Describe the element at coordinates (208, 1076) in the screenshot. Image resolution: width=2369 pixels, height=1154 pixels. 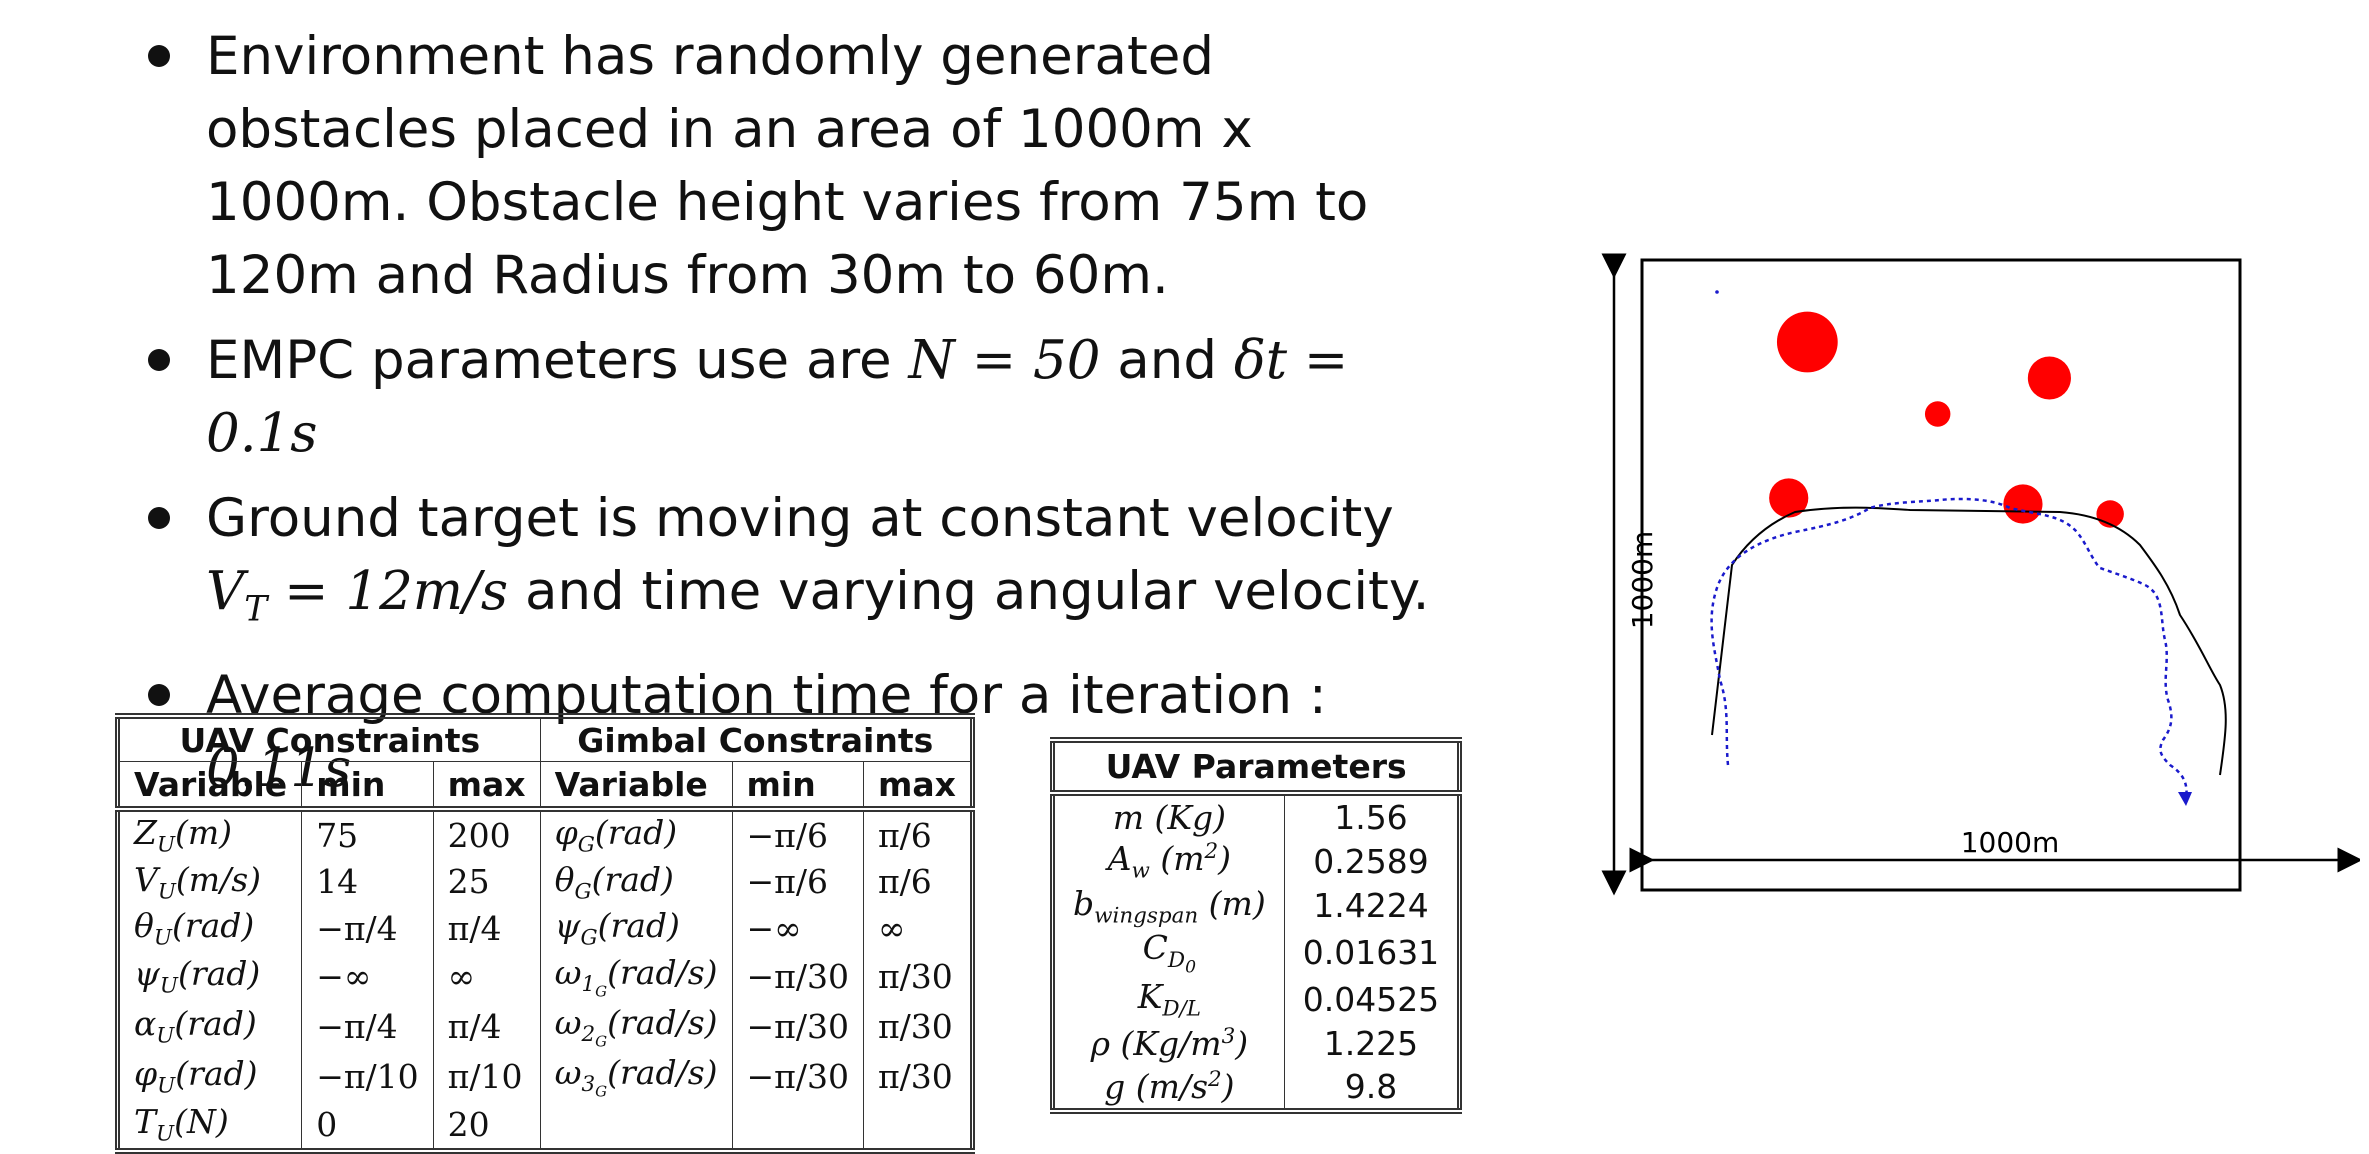
I see `variable-cell: φU(rad)` at that location.